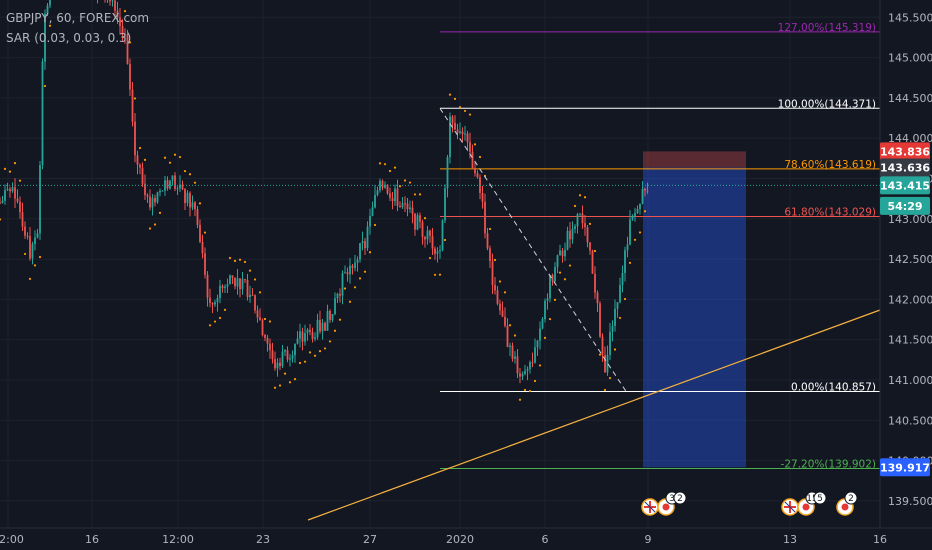  What do you see at coordinates (910, 501) in the screenshot?
I see `price-tick-label: 139.500` at bounding box center [910, 501].